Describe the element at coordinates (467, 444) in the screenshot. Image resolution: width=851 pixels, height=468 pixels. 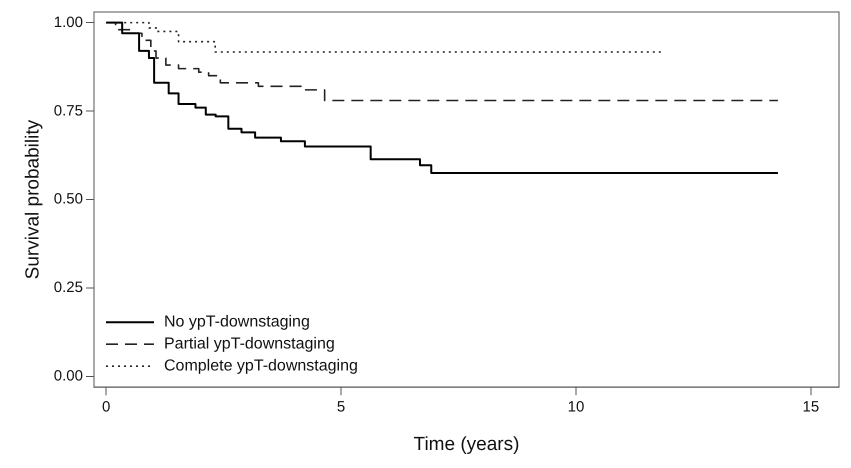
I see `x-axis-title: Time (years)` at that location.